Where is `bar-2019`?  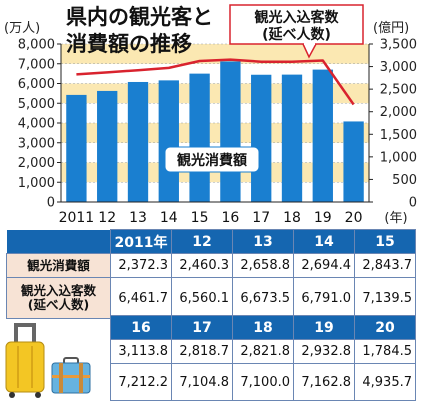
bar-2019 is located at coordinates (323, 136).